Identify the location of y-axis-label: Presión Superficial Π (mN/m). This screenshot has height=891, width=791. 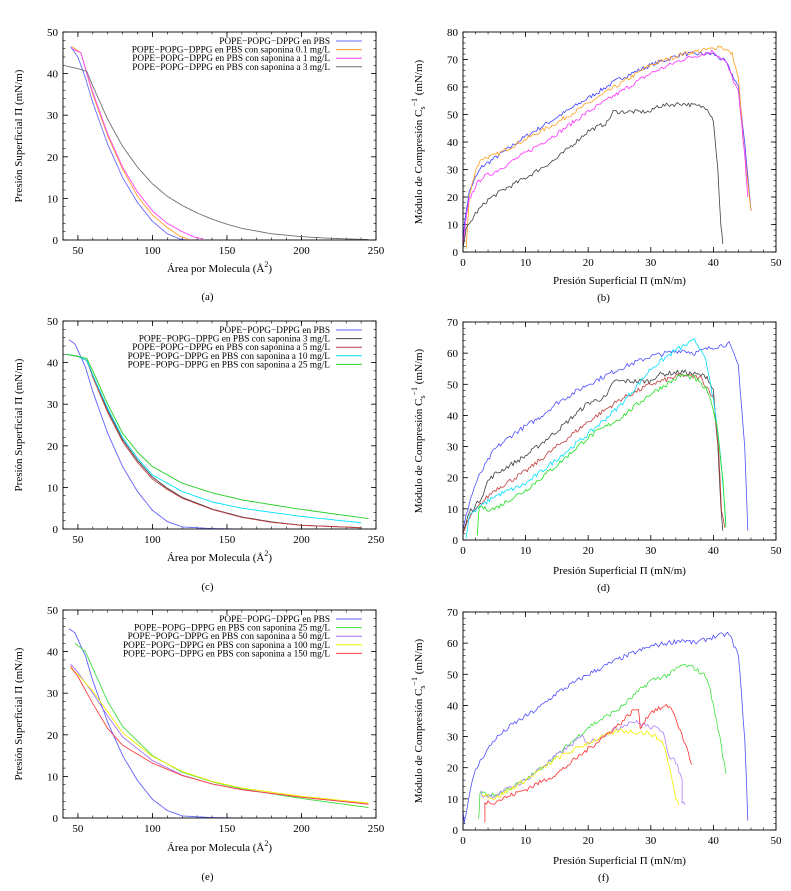
(19, 713).